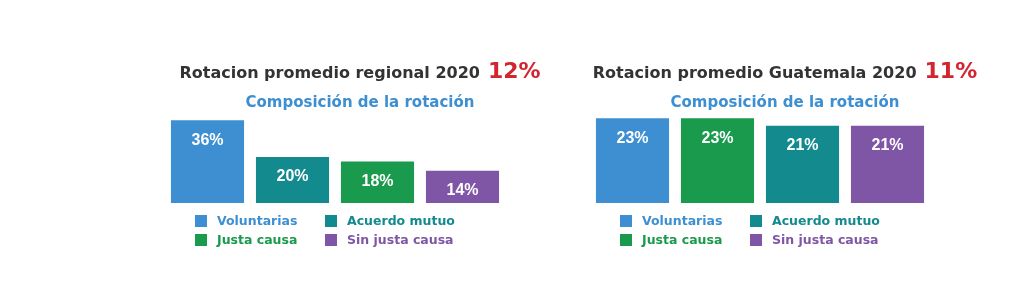 Image resolution: width=1024 pixels, height=303 pixels. I want to click on text: 11%, so click(951, 70).